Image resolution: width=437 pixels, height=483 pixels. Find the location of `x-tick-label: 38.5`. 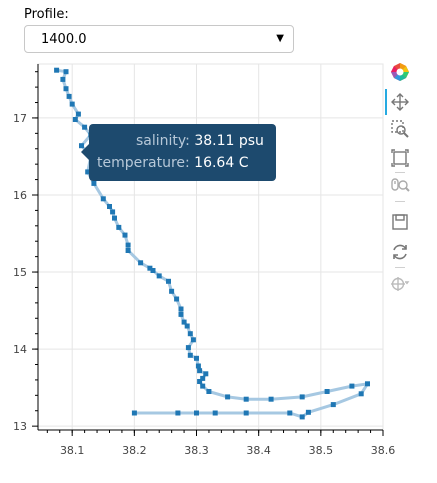

x-tick-label: 38.5 is located at coordinates (321, 450).